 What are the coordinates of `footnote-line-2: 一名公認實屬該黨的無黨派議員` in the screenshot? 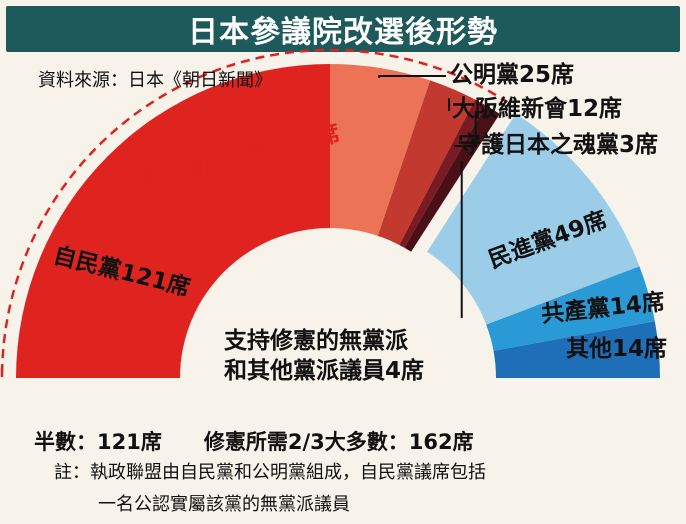 It's located at (224, 504).